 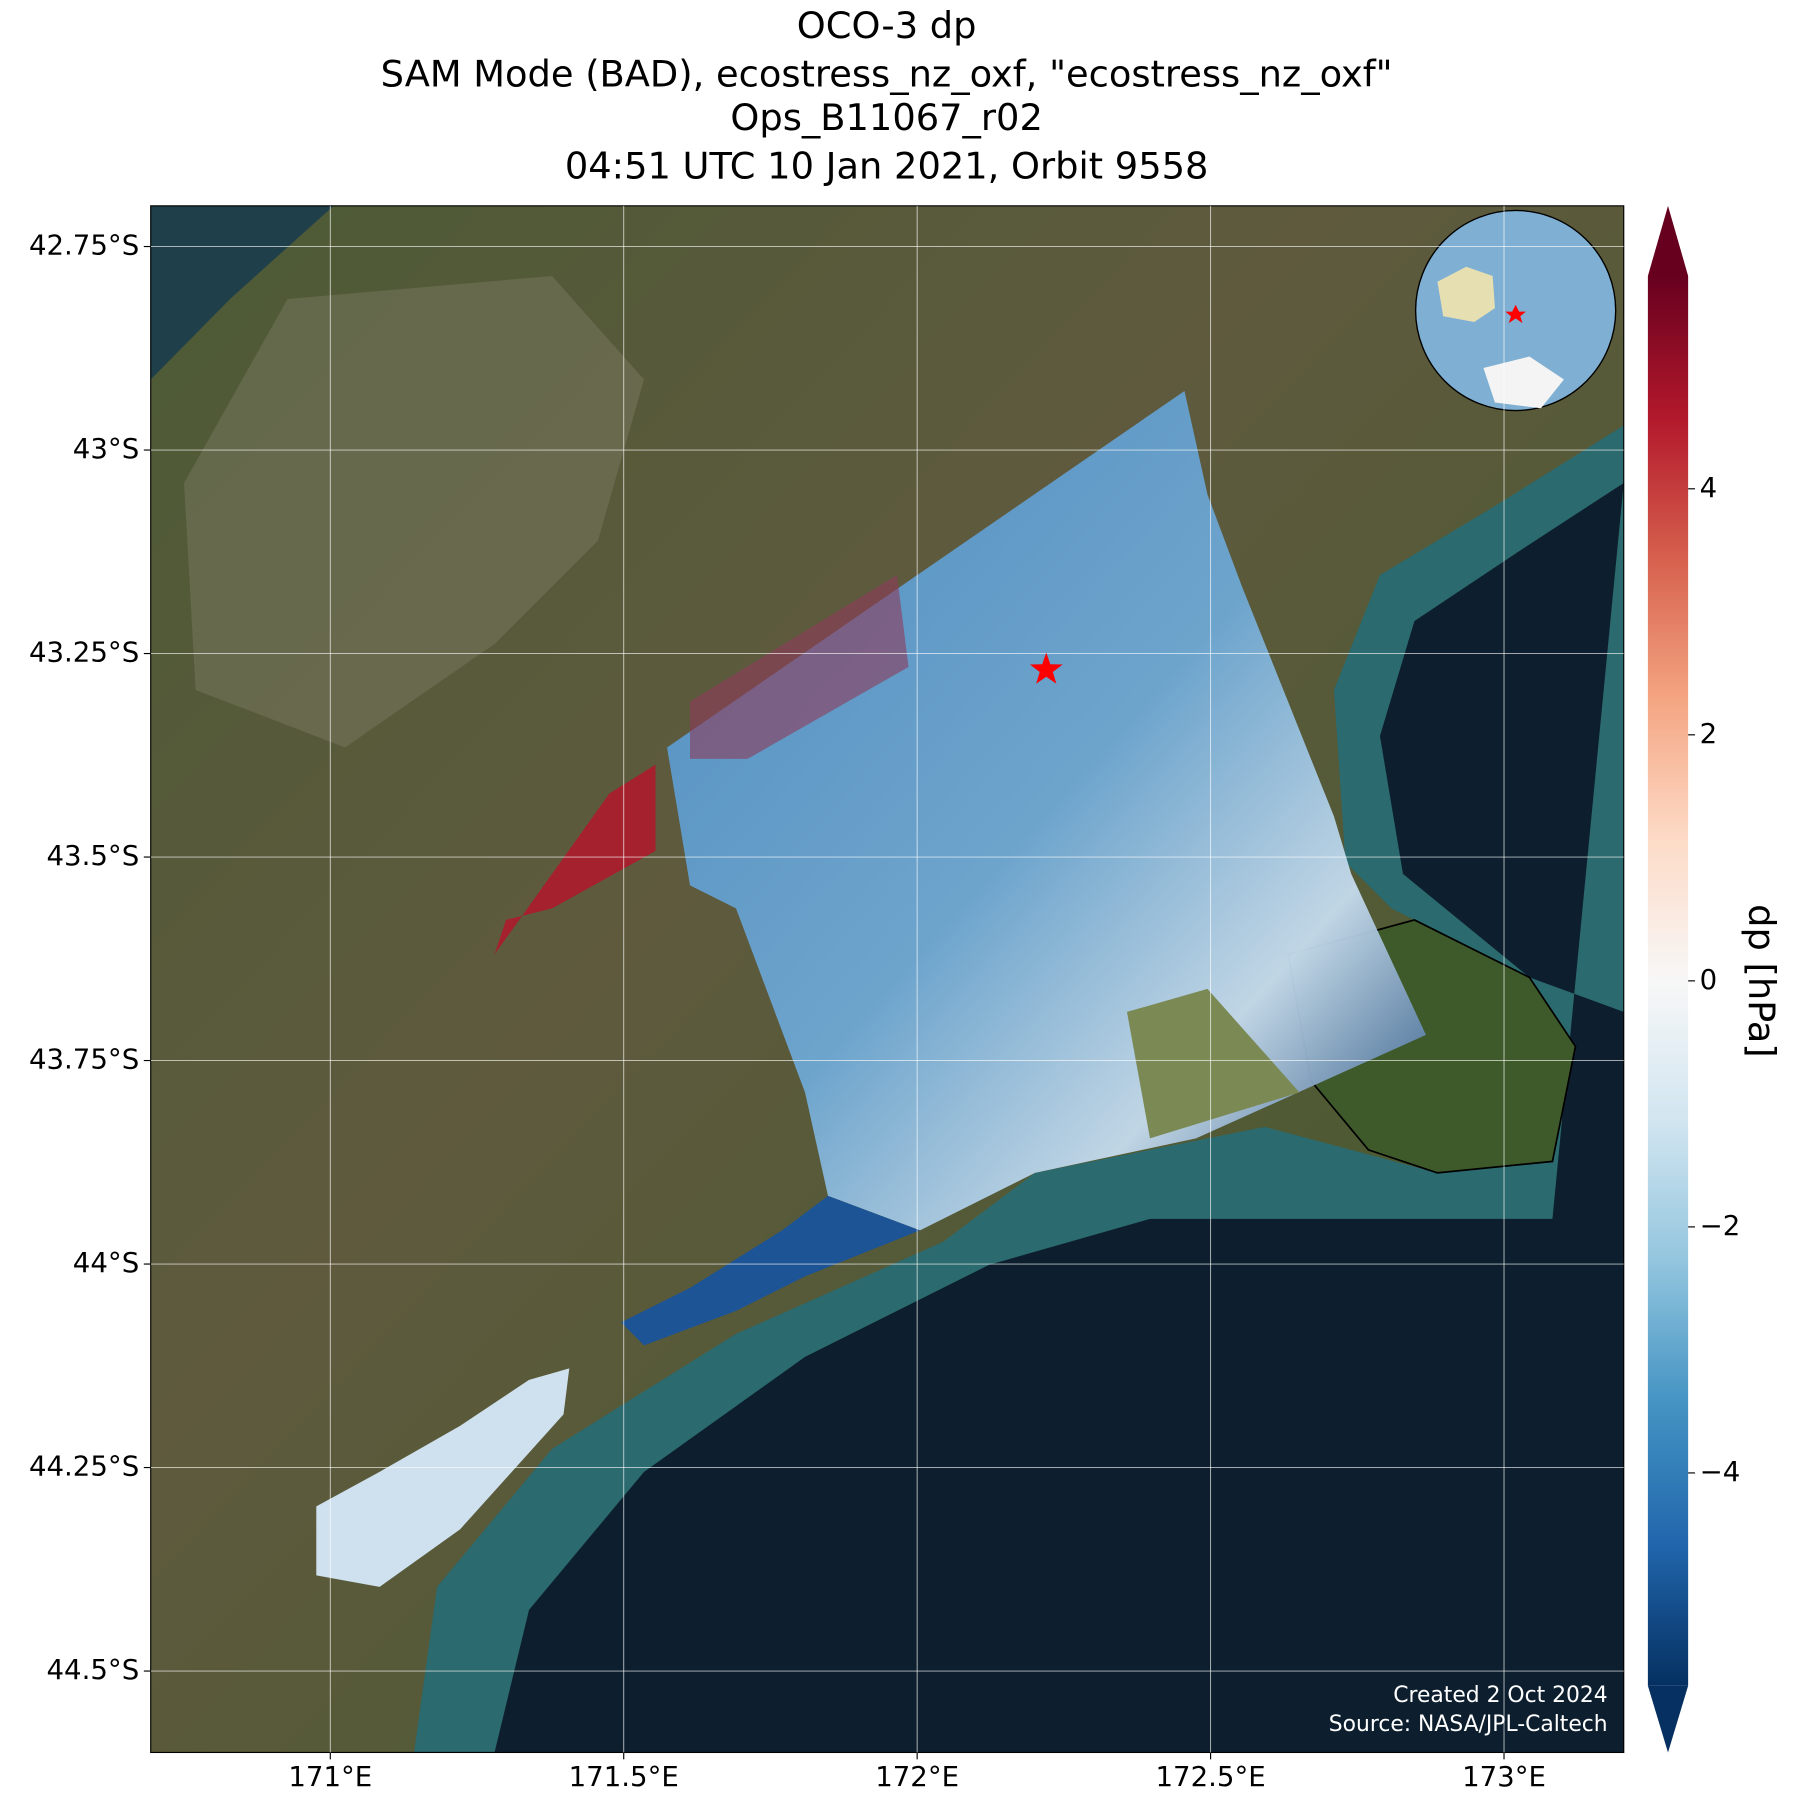 I want to click on colorbar-label: dp [hPa], so click(x=1761, y=980).